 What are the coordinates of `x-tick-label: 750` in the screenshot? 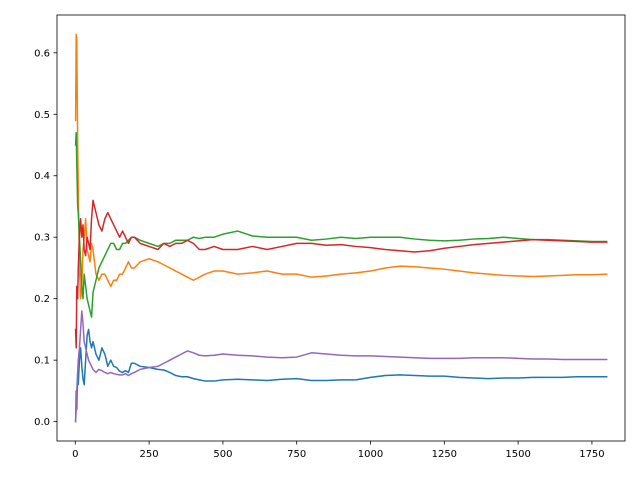 It's located at (296, 454).